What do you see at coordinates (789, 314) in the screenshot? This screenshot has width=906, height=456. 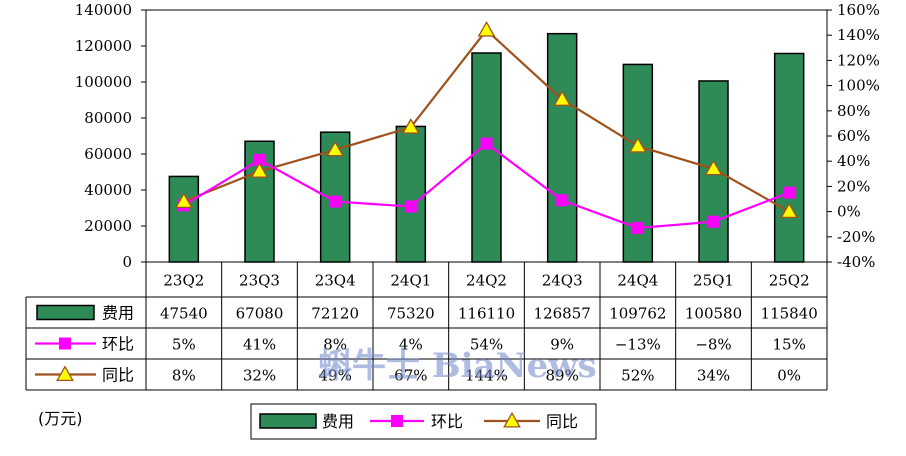 I see `table-cell: 115840` at bounding box center [789, 314].